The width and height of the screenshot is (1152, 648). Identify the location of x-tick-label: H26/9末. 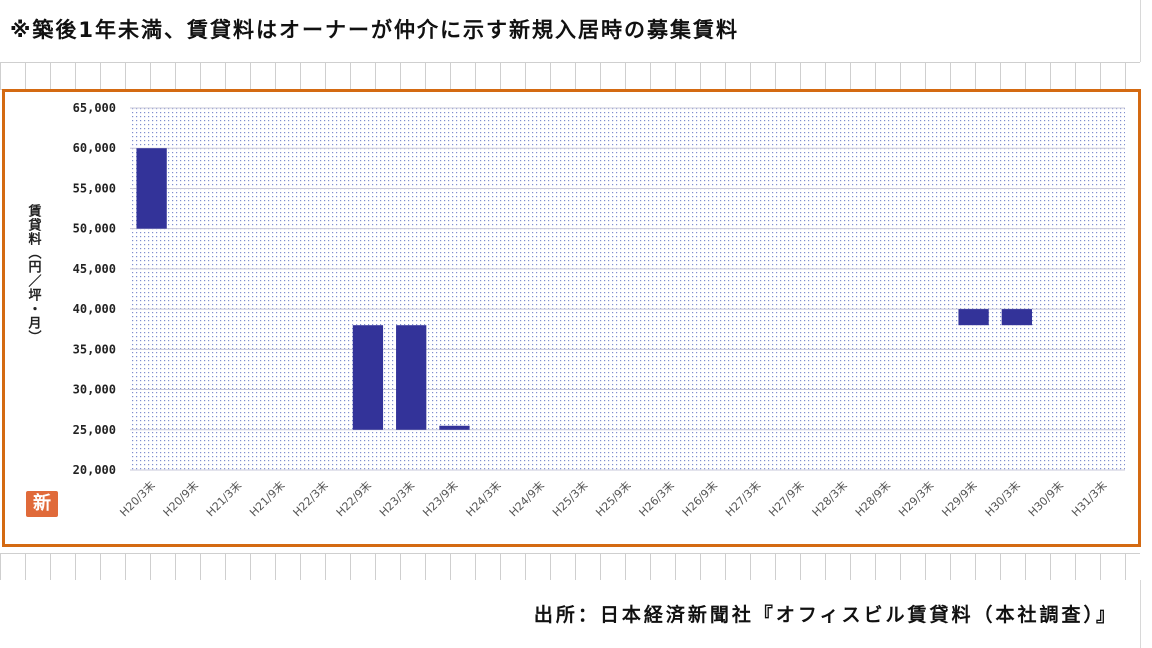
(699, 498).